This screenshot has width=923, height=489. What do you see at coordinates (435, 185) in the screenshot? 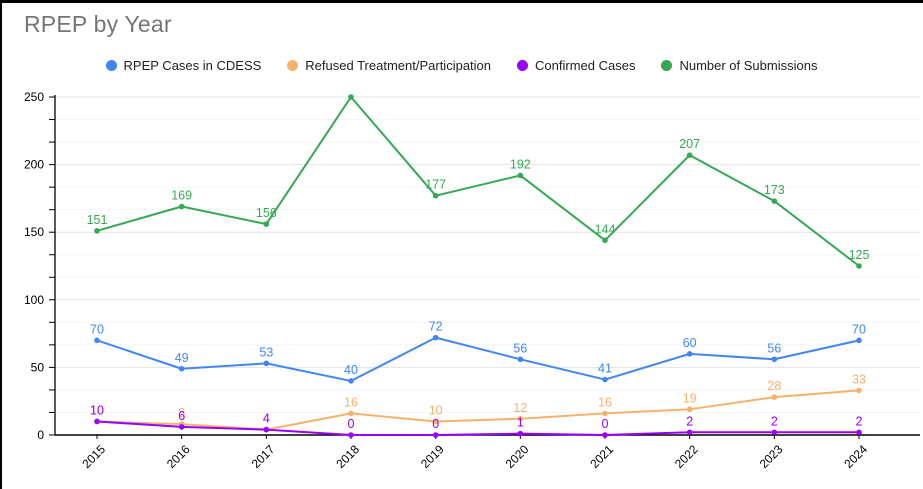
I see `data-label: 177` at bounding box center [435, 185].